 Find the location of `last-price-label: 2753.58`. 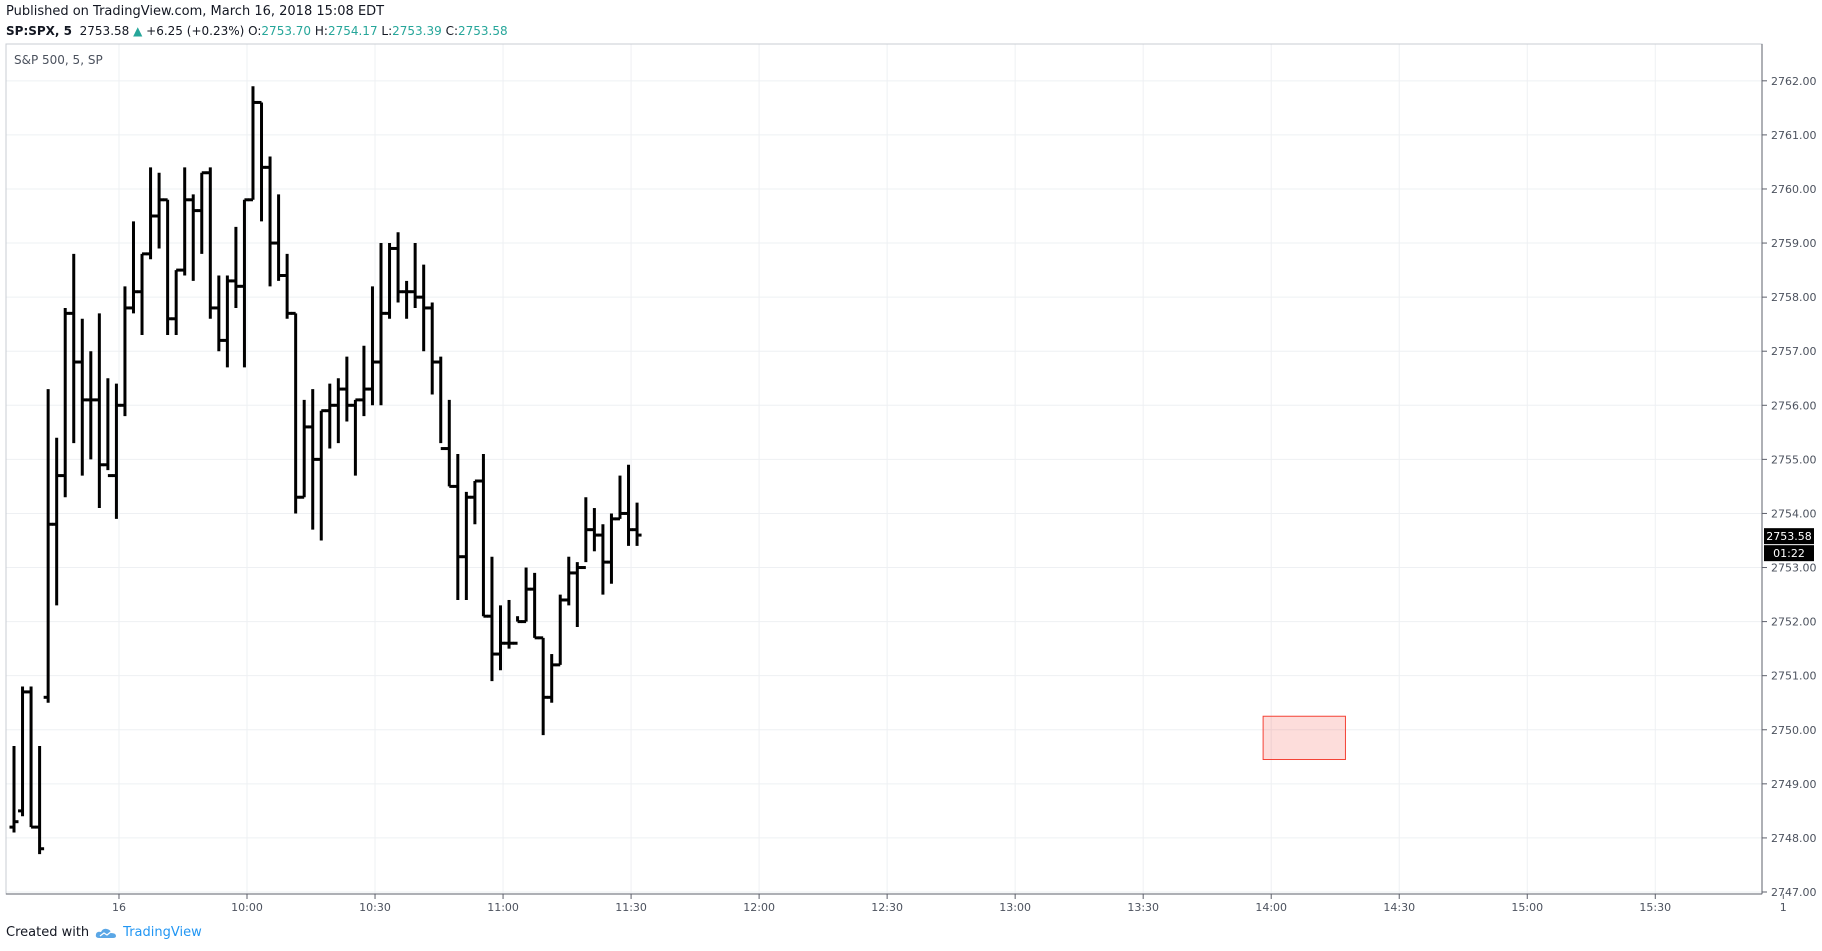

last-price-label: 2753.58 is located at coordinates (1789, 536).